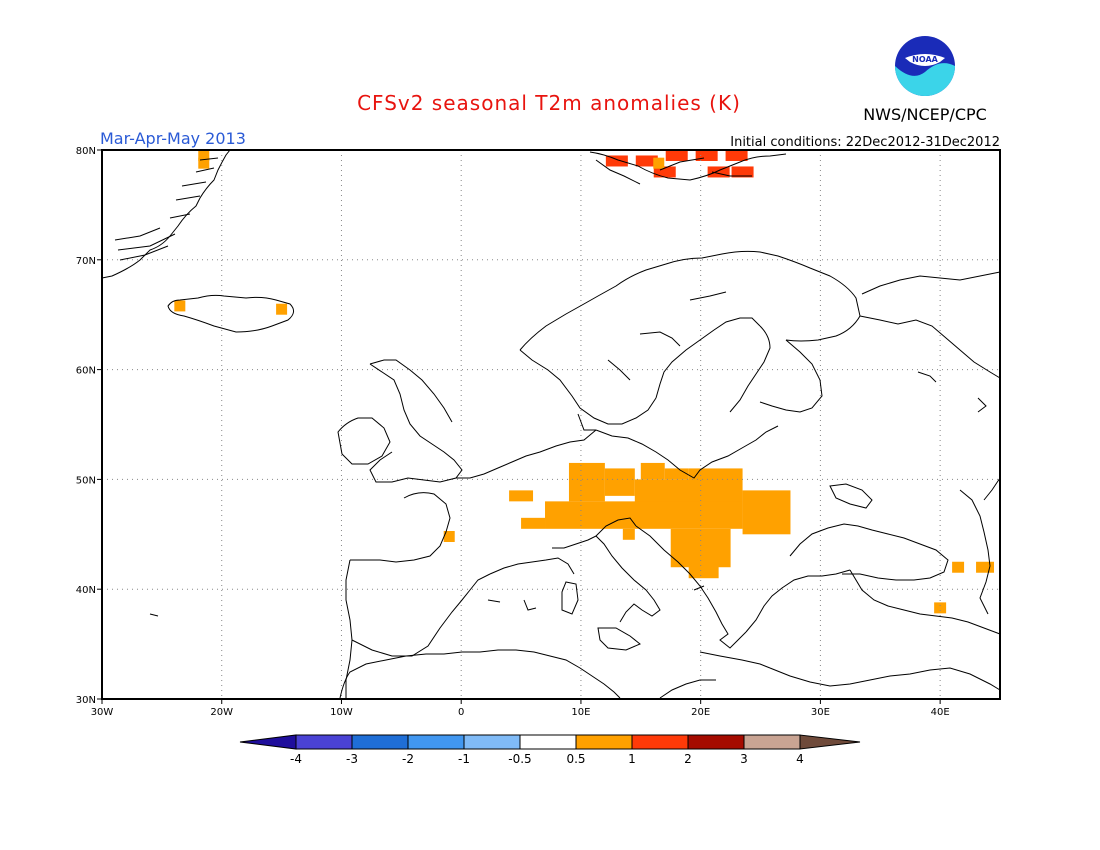 Image resolution: width=1100 pixels, height=850 pixels. Describe the element at coordinates (461, 712) in the screenshot. I see `x-tick-label: 0` at that location.